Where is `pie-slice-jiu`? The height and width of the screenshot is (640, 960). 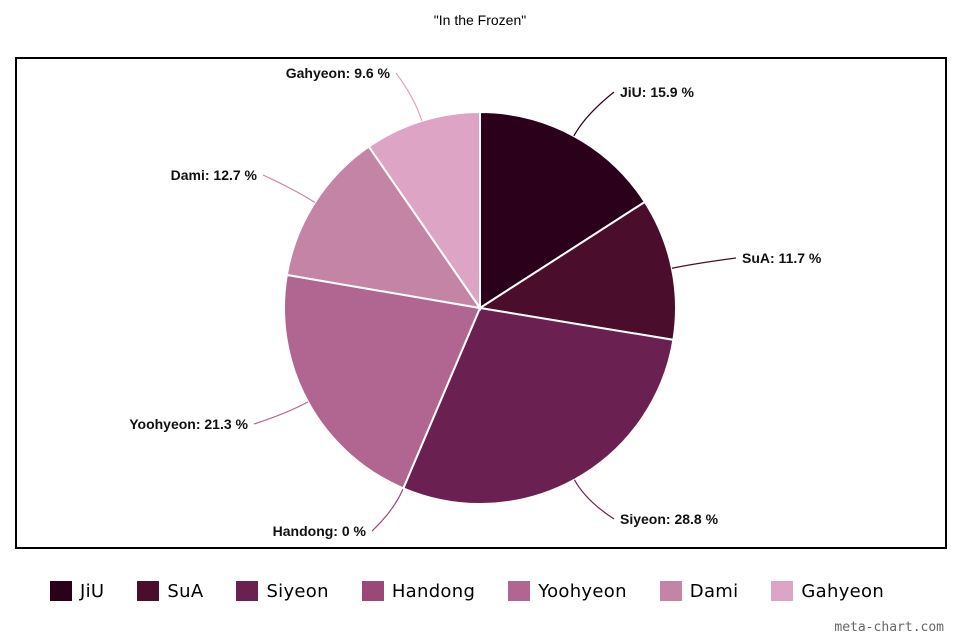
pie-slice-jiu is located at coordinates (563, 210).